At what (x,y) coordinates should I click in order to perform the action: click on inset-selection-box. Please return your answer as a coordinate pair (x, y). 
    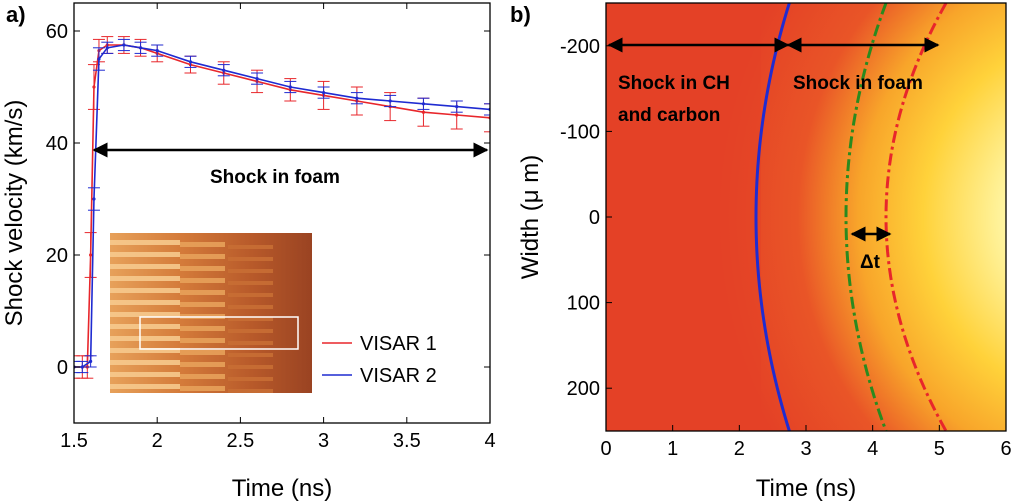
    Looking at the image, I should click on (219, 333).